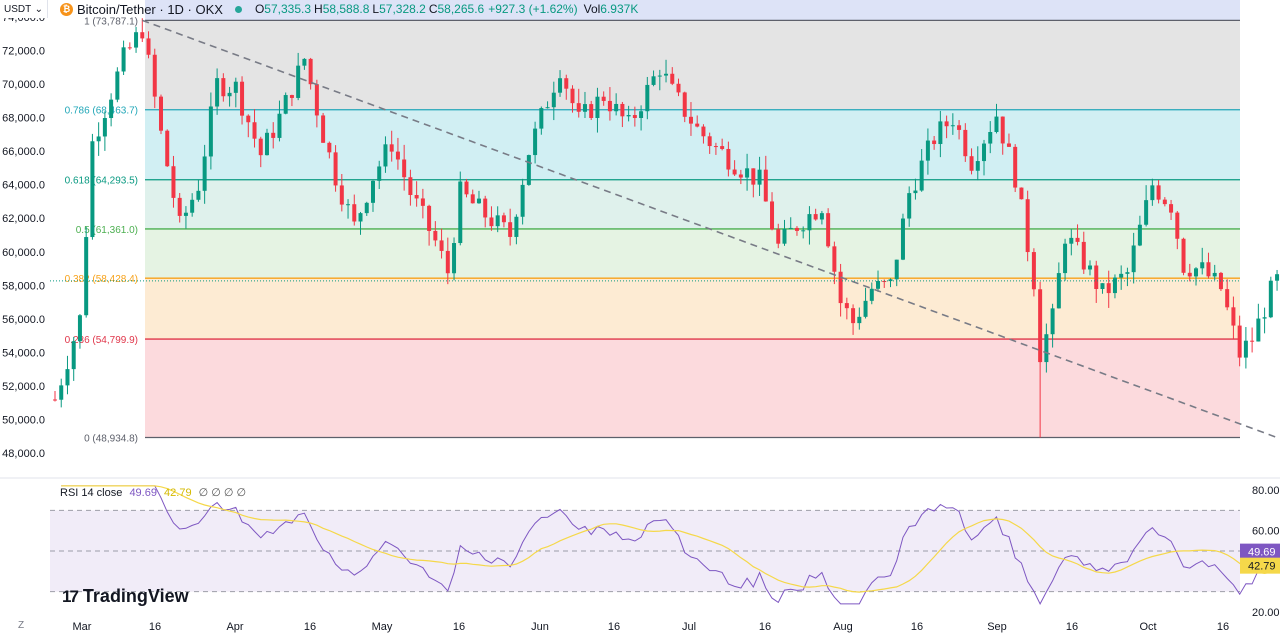  I want to click on open-label: O, so click(259, 9).